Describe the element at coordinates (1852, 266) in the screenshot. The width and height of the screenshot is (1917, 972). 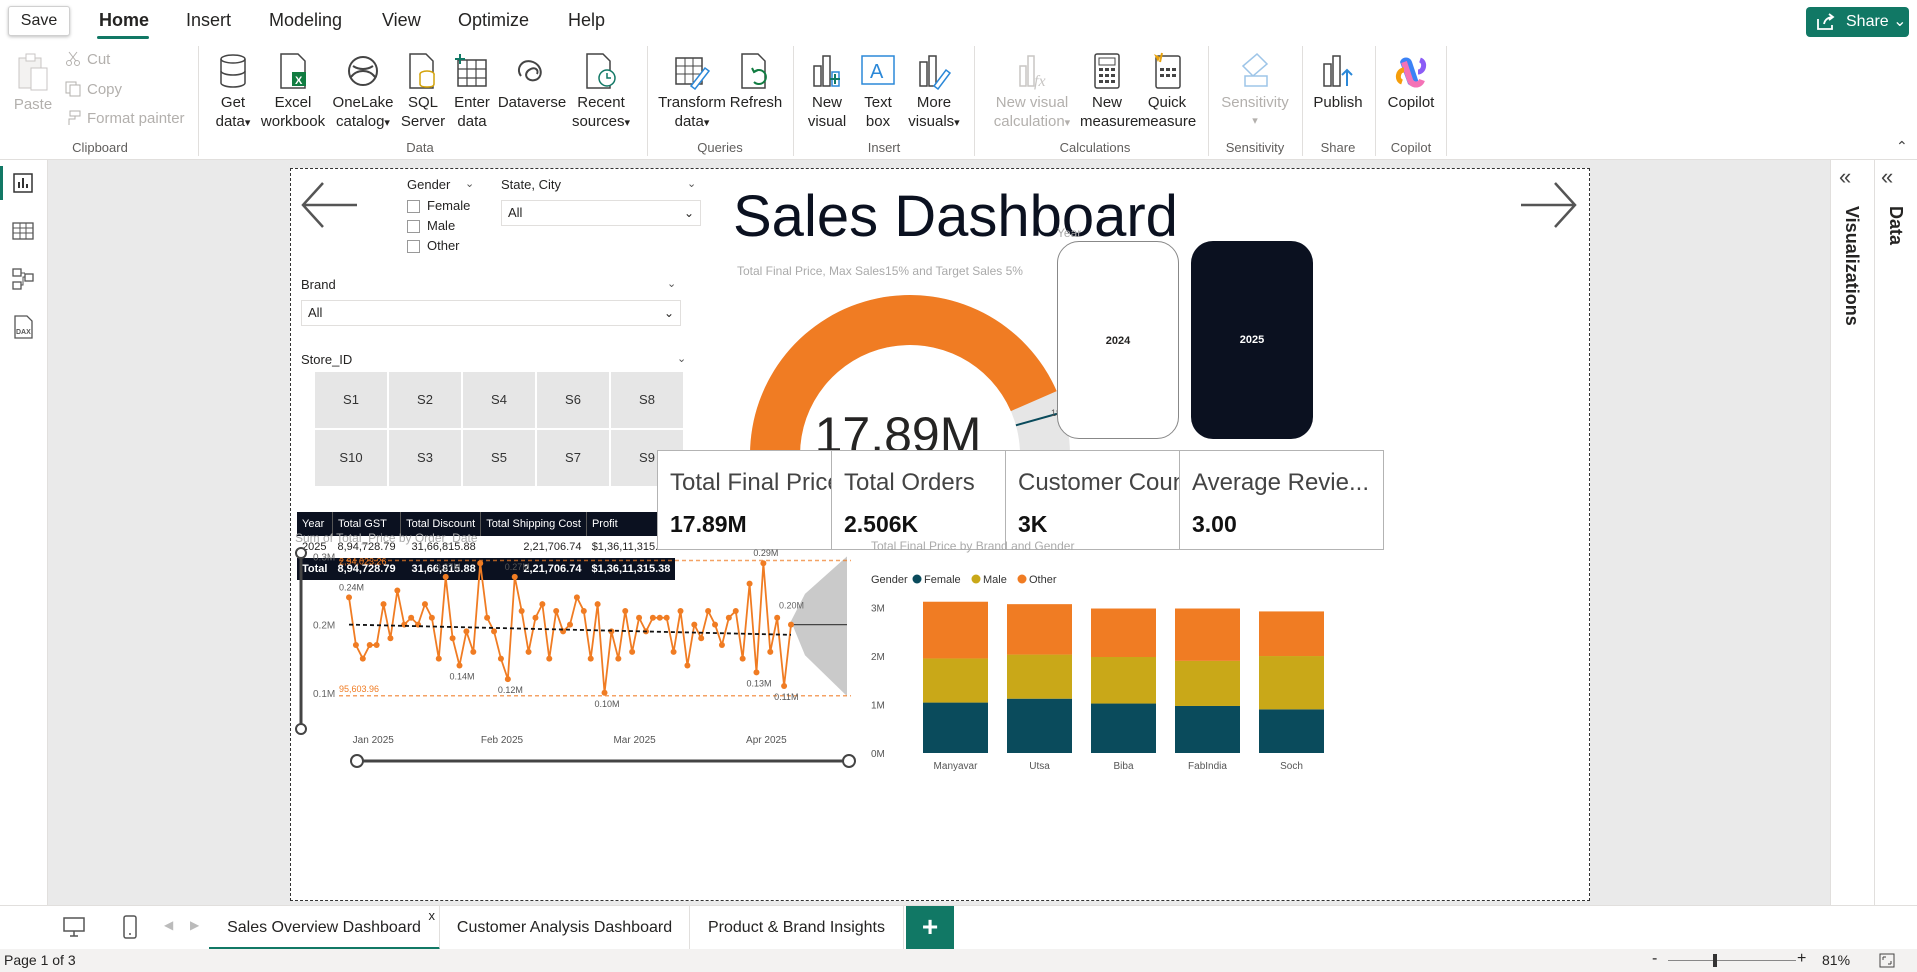
I see `visualizations-pane-tab: Visualizations` at that location.